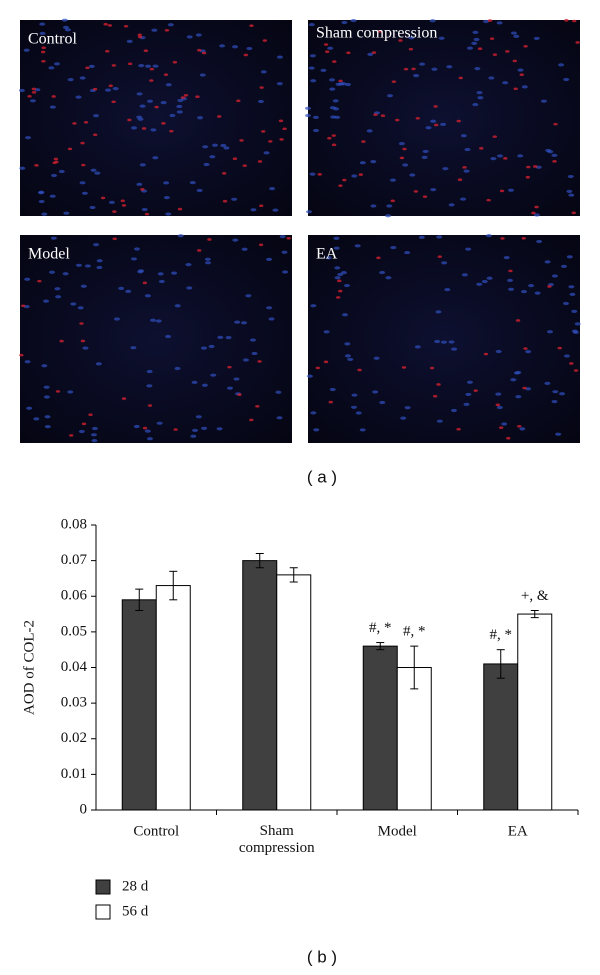  What do you see at coordinates (74, 596) in the screenshot?
I see `y-tick-label: 0.06` at bounding box center [74, 596].